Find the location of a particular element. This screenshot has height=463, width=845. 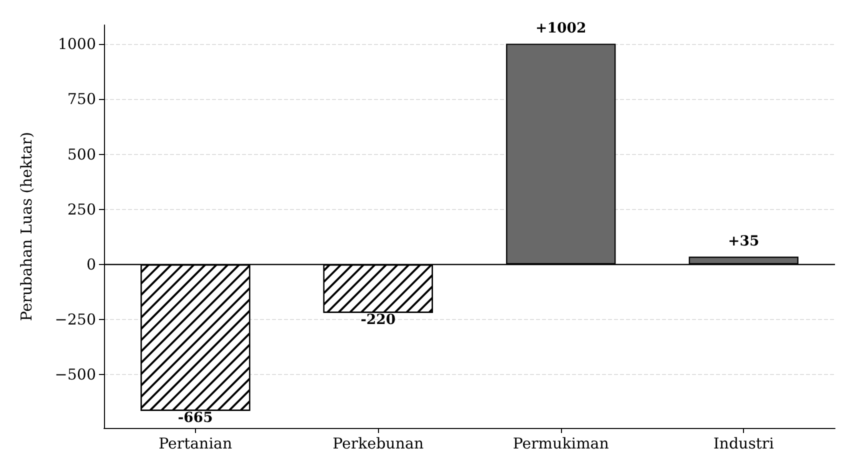

y-tick-label: −500 is located at coordinates (75, 374).